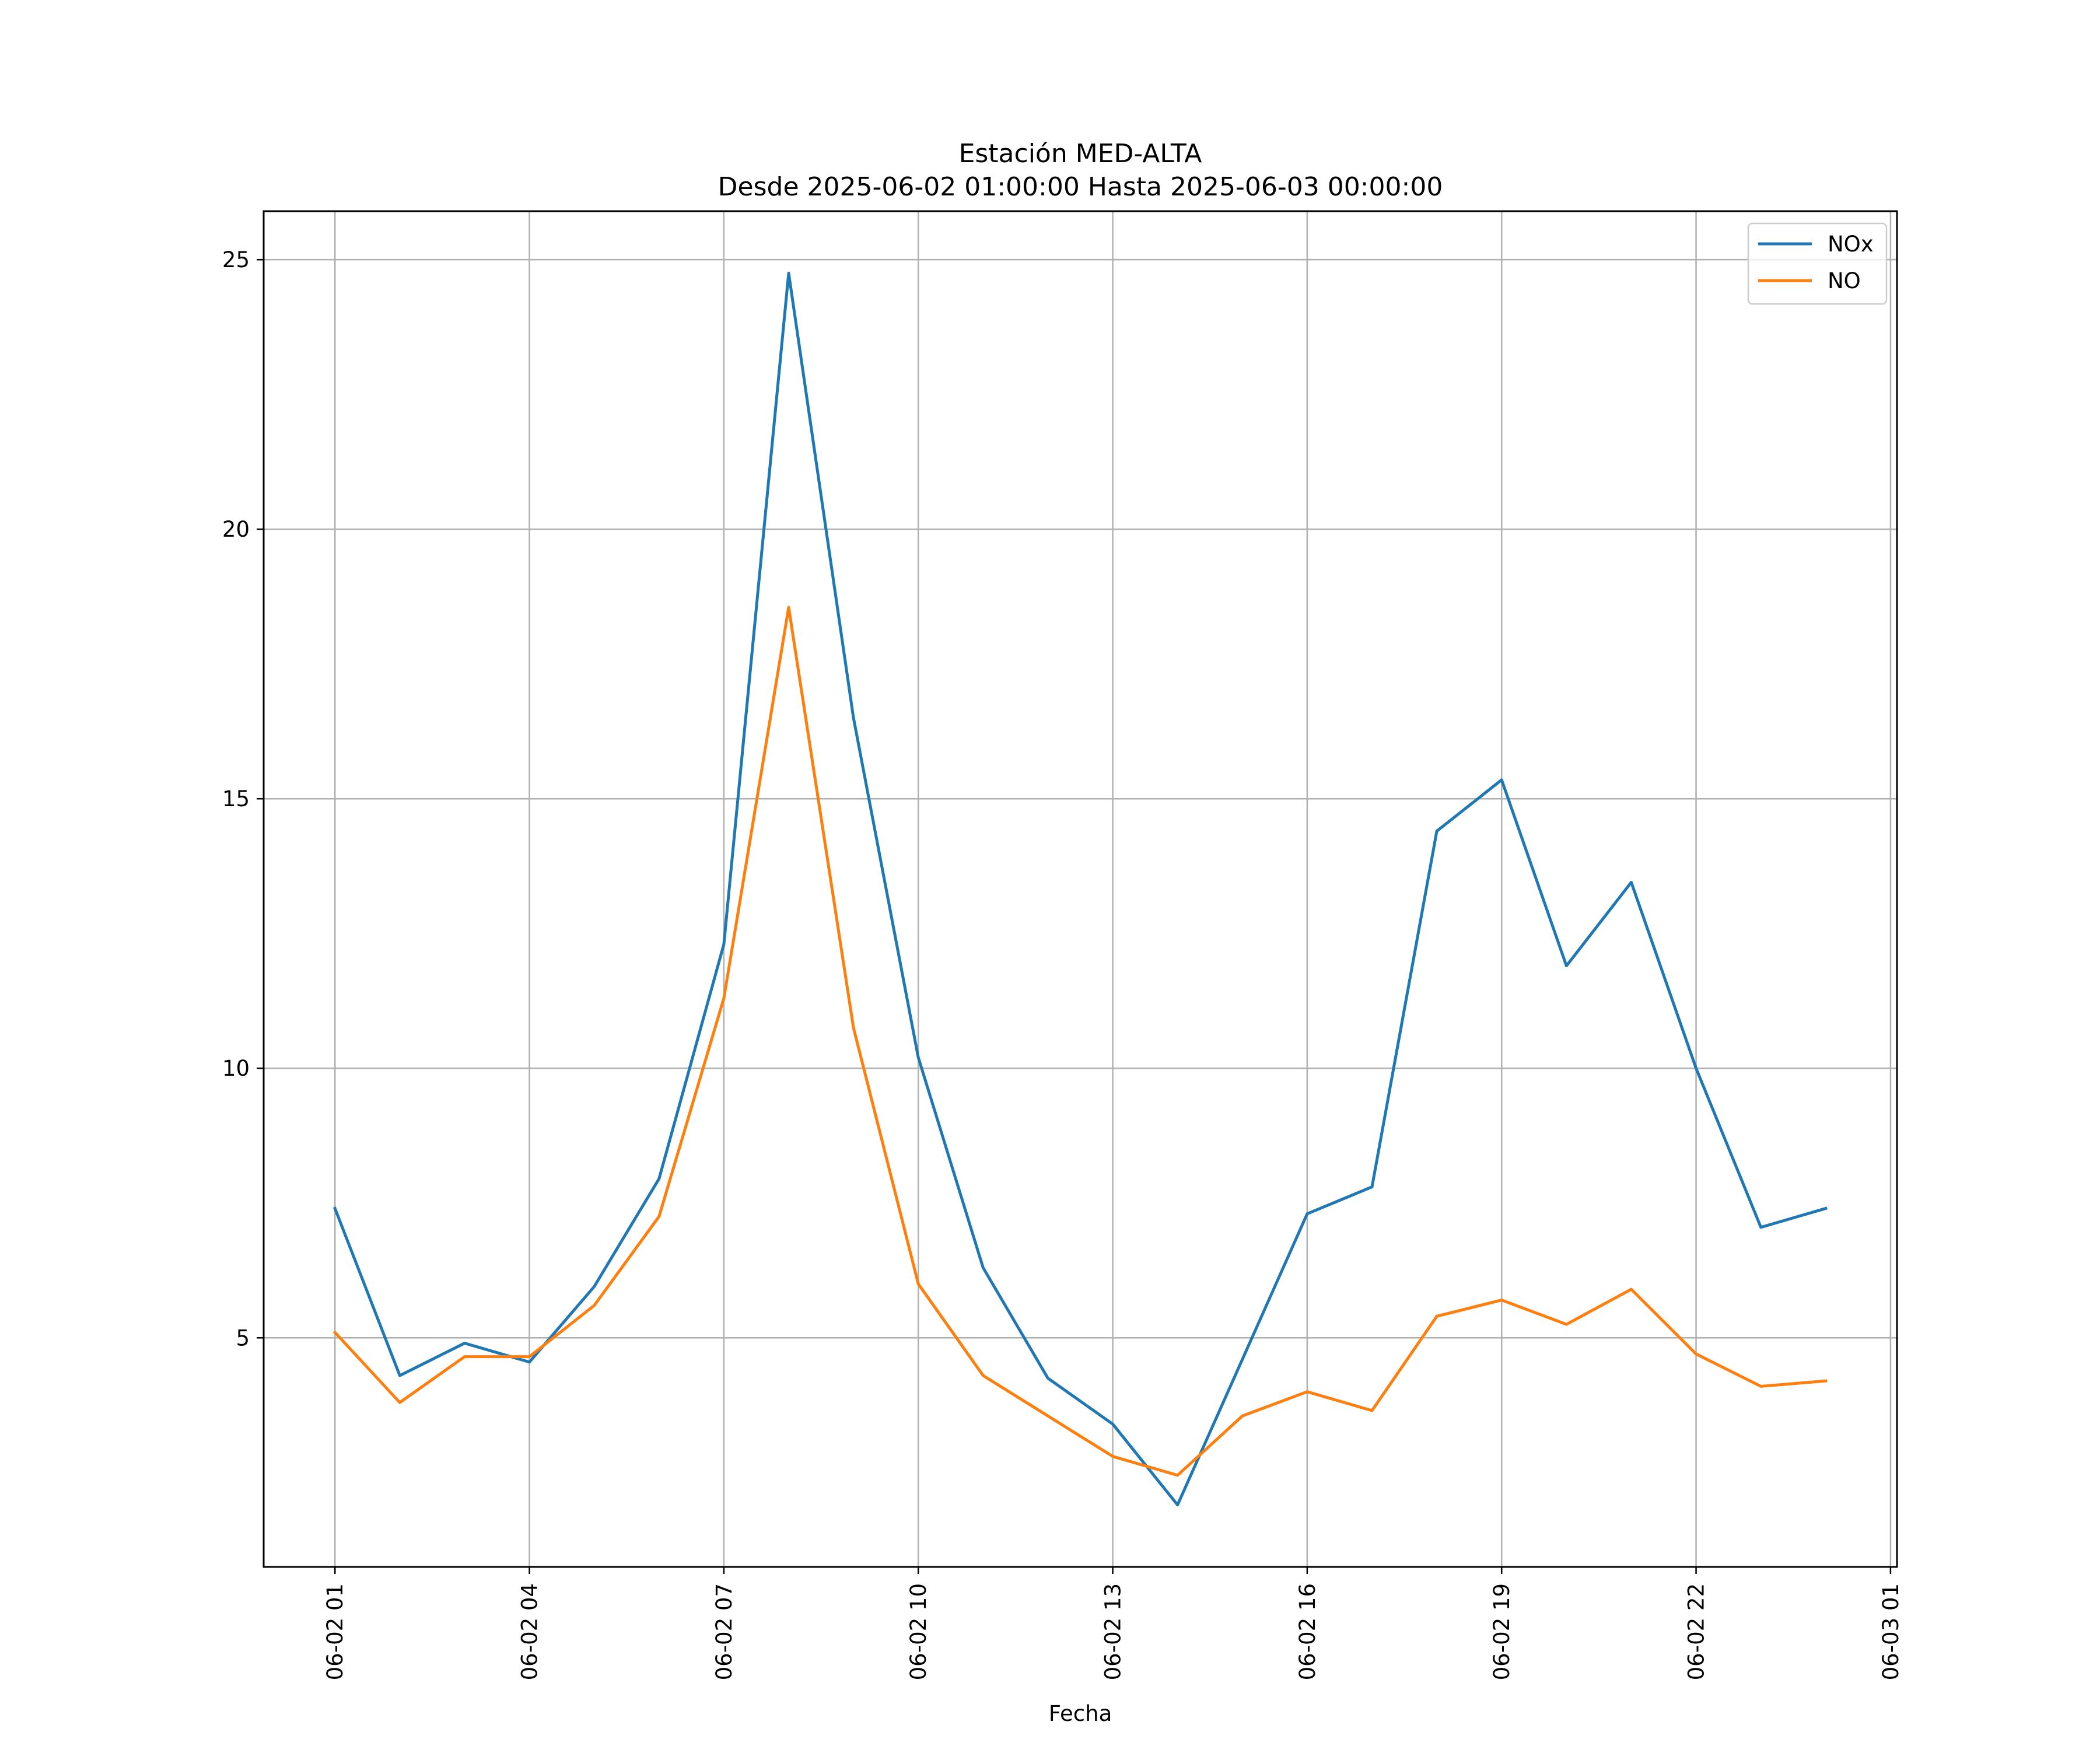  I want to click on x-tick-label-3: 06-02 10, so click(918, 1631).